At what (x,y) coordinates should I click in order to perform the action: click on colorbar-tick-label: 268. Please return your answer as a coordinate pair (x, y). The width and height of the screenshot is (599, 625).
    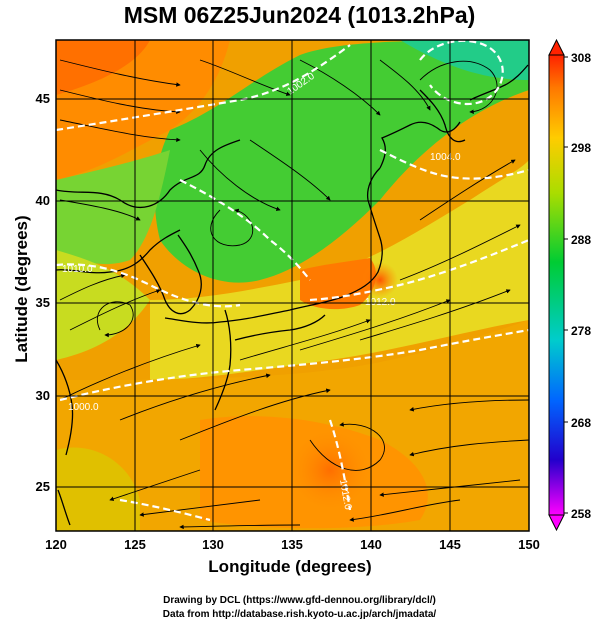
    Looking at the image, I should click on (581, 423).